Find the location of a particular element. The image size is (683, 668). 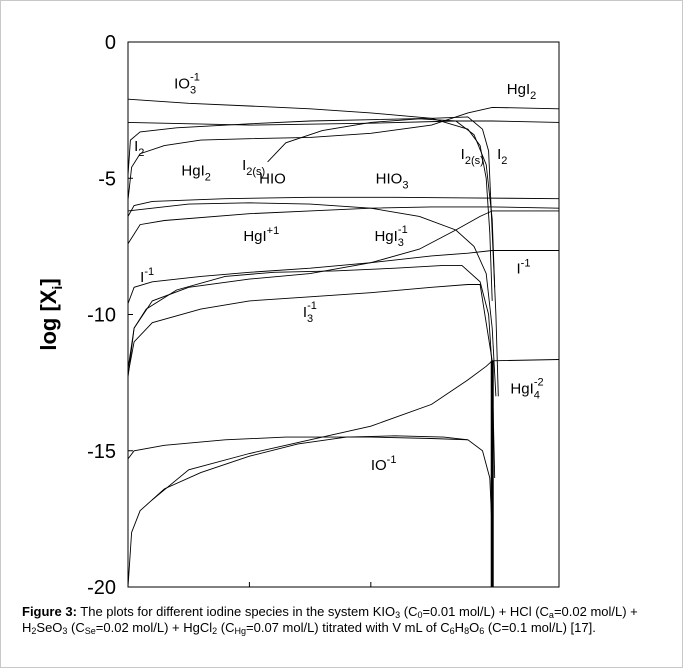

y-tick-label: -15 is located at coordinates (101, 452).